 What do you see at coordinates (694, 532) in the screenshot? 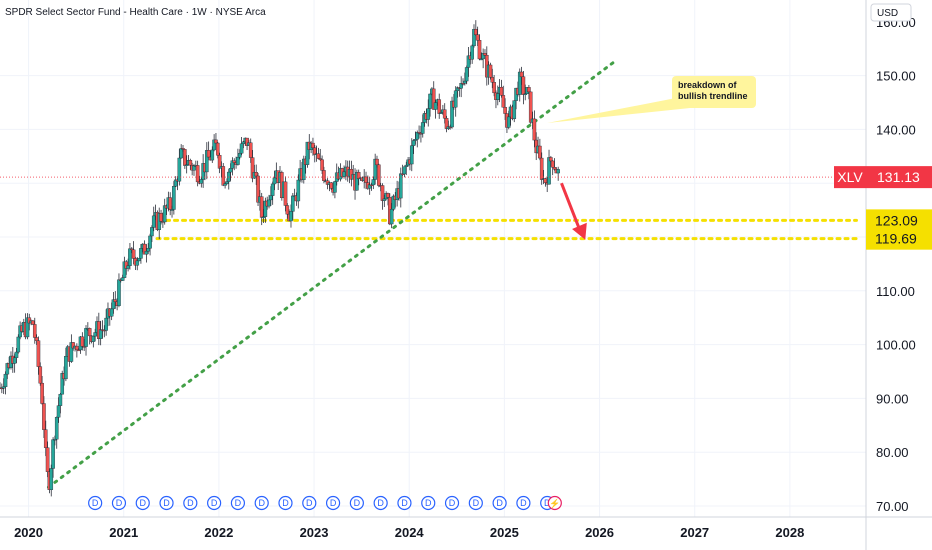
I see `x-tick-label: 2027` at bounding box center [694, 532].